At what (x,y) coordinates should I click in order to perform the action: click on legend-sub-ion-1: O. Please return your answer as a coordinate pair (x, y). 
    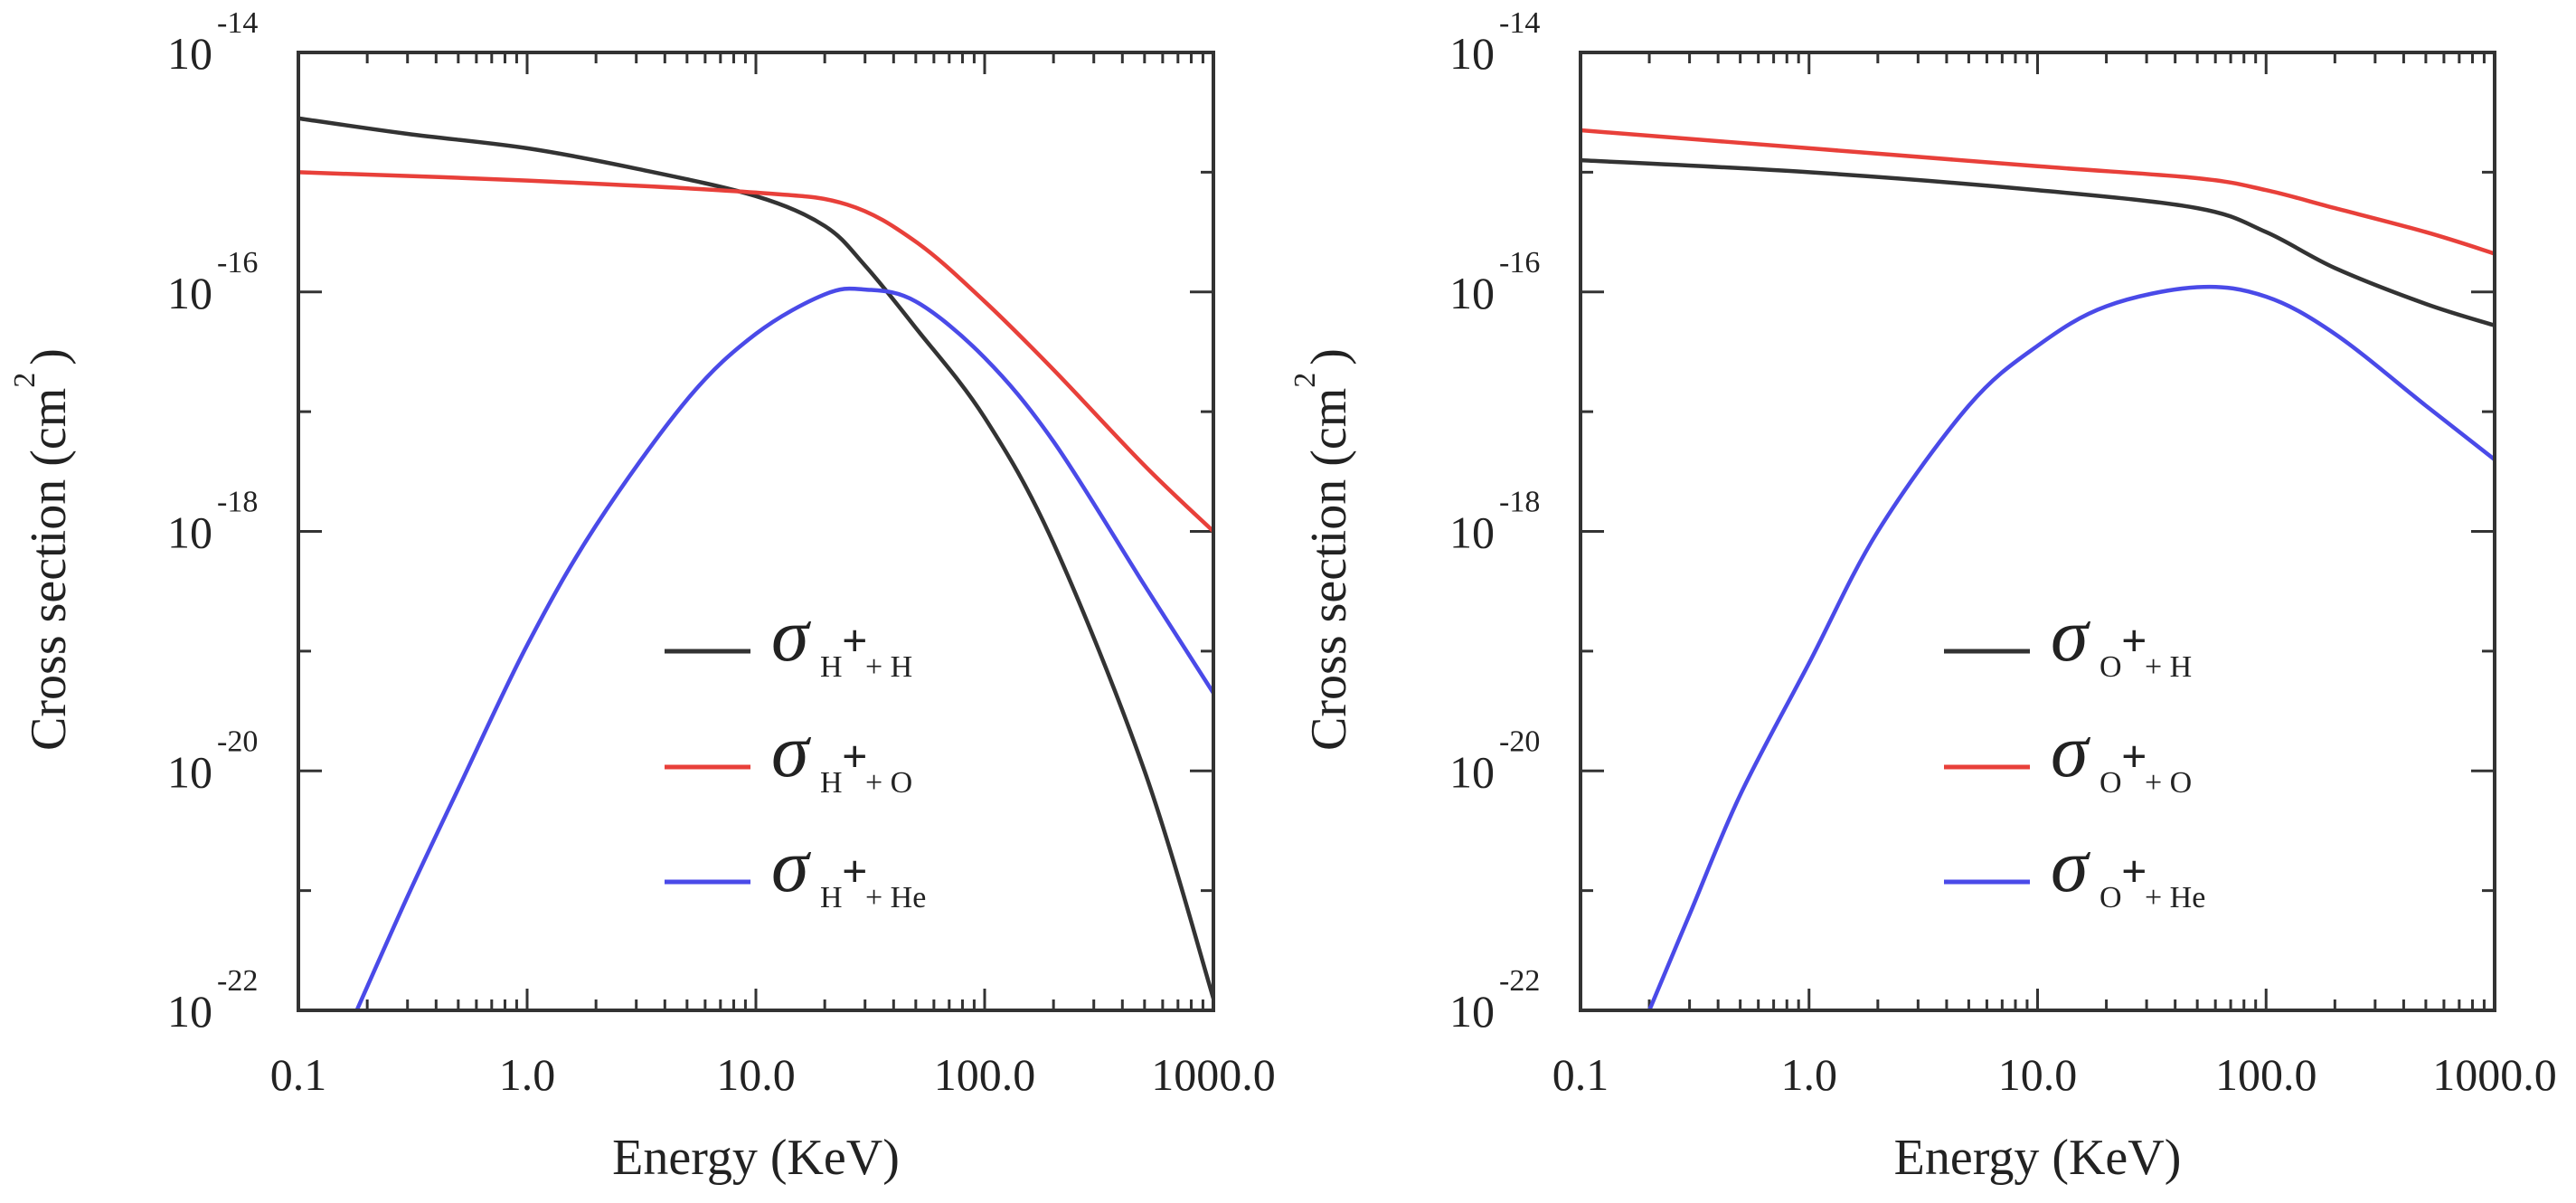
    Looking at the image, I should click on (2110, 783).